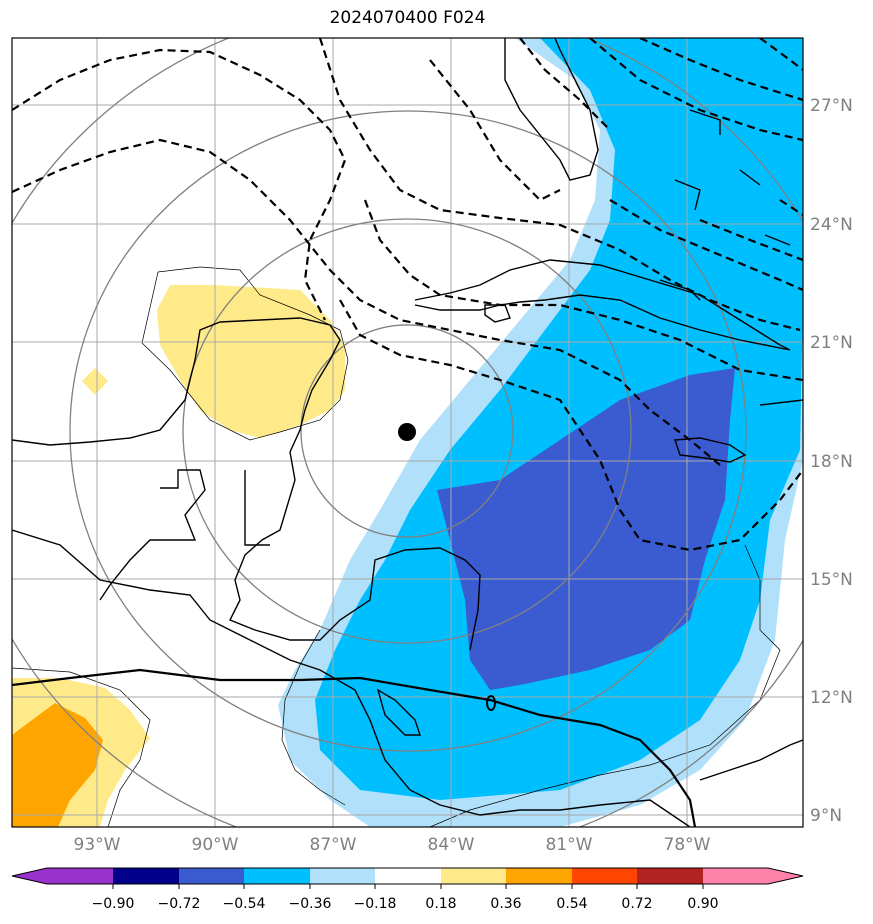  Describe the element at coordinates (375, 904) in the screenshot. I see `colorbar-tick-label: −0.18` at that location.